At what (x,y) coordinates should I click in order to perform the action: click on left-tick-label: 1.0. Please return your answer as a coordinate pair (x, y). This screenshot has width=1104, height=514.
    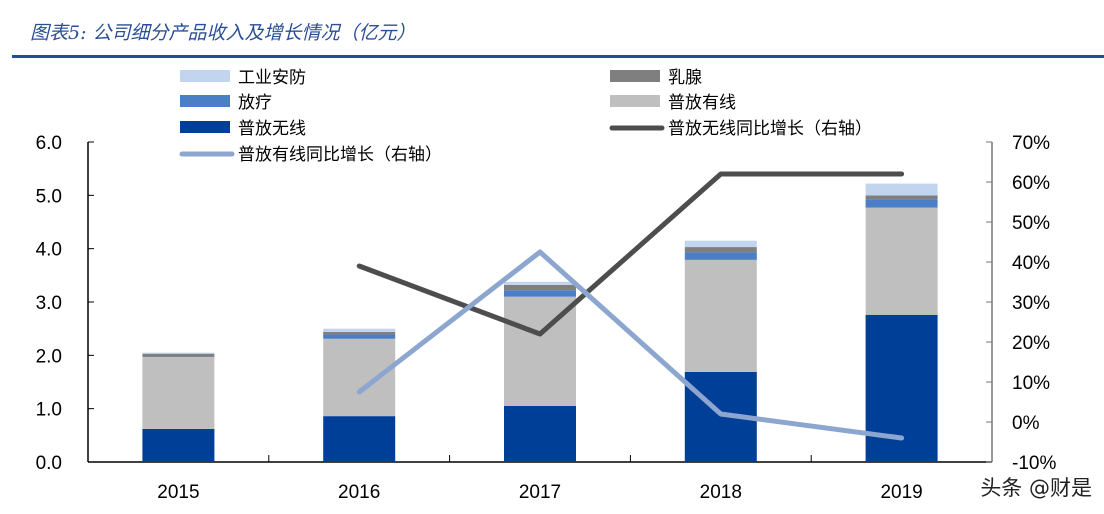
    Looking at the image, I should click on (49, 410).